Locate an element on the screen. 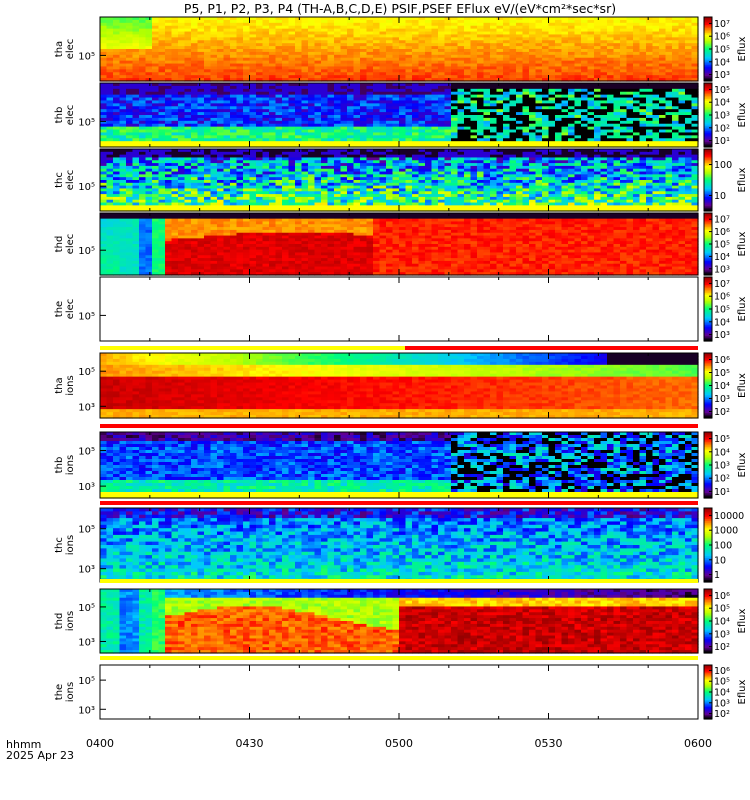 The width and height of the screenshot is (750, 800). colorbar-tick-label: 10¹ is located at coordinates (722, 492).